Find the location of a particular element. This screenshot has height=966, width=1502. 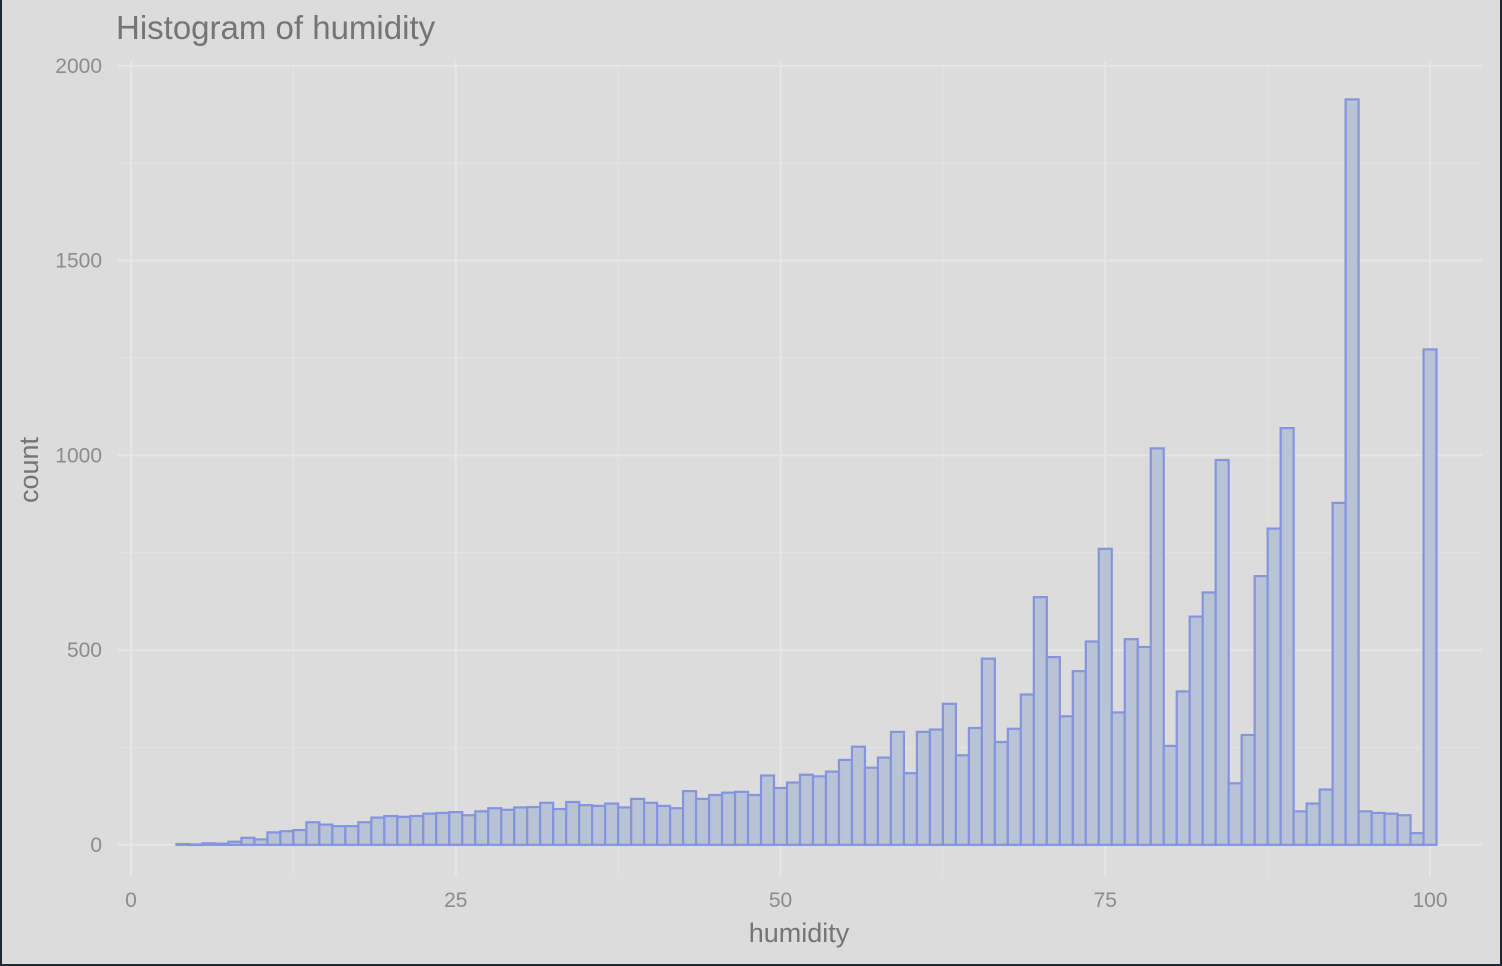

x-axis-ticks: 0 25 50 75 100 is located at coordinates (786, 900).